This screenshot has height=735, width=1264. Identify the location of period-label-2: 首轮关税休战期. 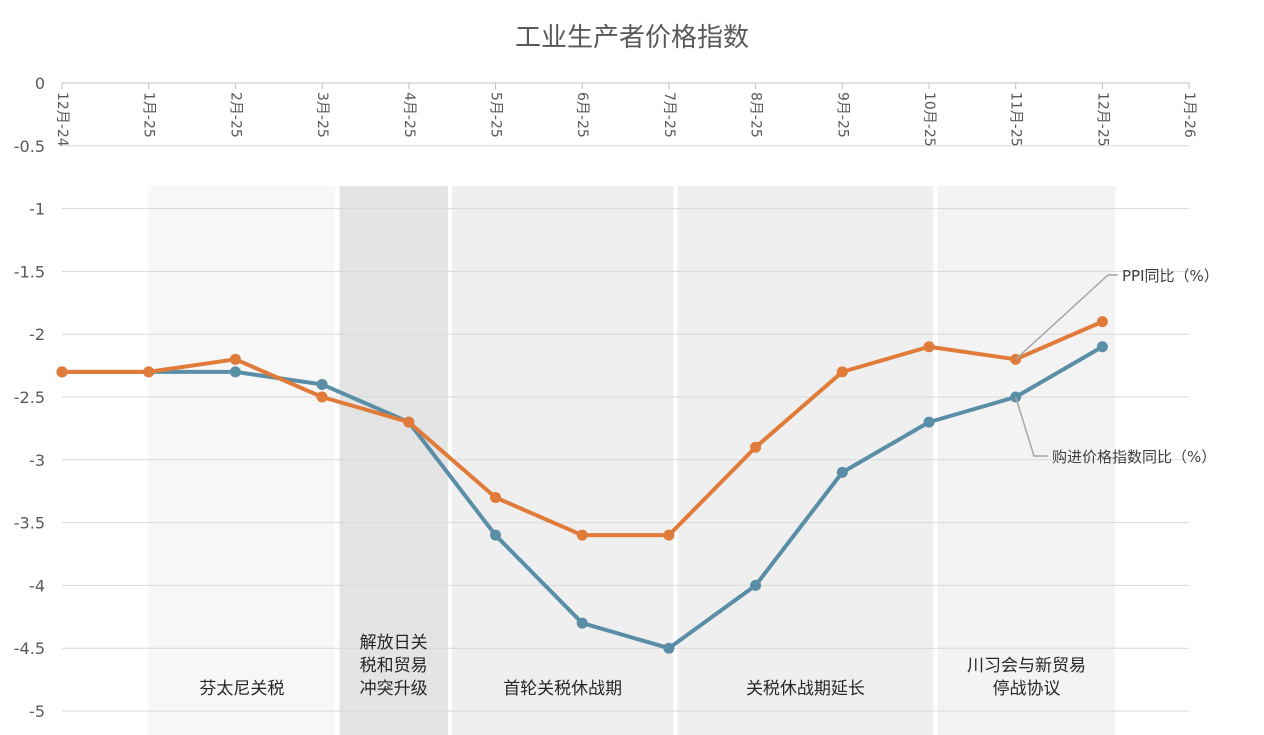
(562, 689).